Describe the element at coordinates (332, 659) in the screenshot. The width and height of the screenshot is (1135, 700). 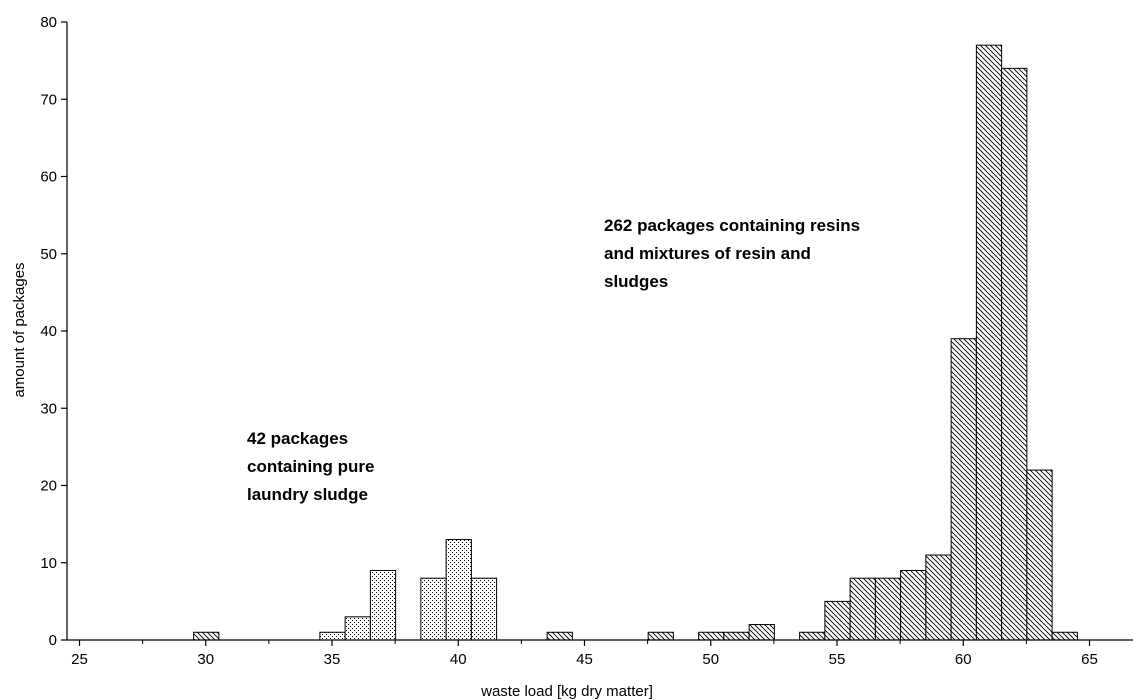
I see `x-tick-label: 35` at that location.